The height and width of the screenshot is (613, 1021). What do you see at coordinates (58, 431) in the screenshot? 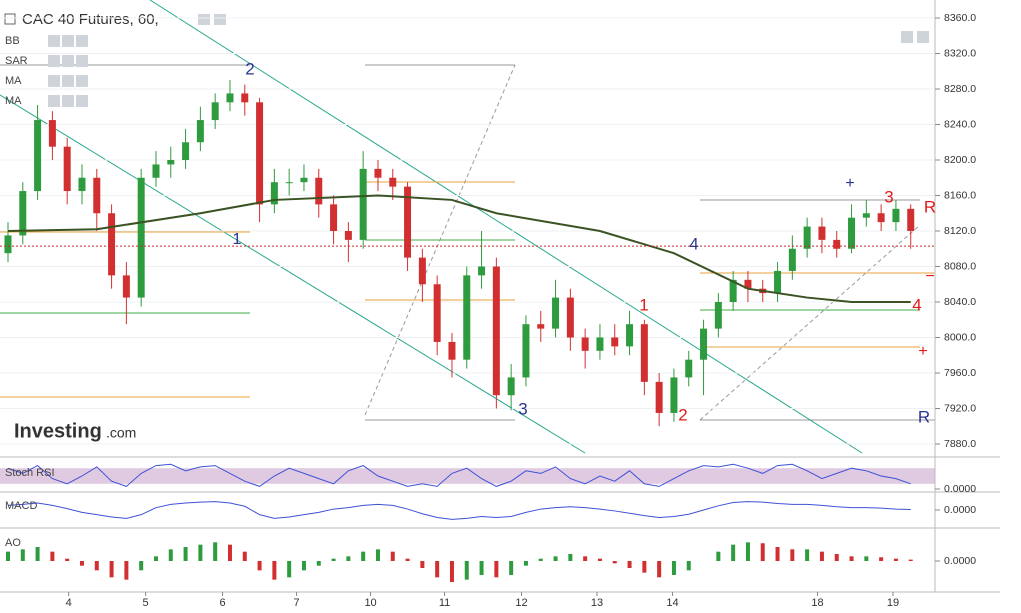
I see `watermark: Investing` at bounding box center [58, 431].